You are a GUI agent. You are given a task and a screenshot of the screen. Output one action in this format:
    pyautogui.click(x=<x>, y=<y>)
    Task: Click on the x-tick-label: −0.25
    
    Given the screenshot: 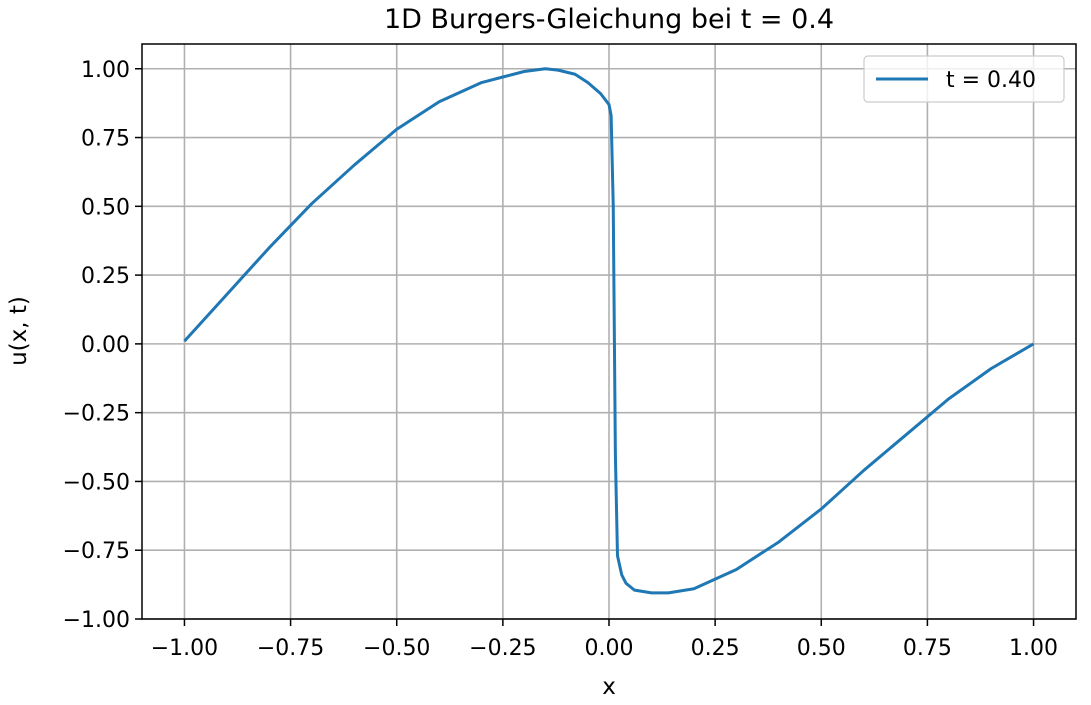 What is the action you would take?
    pyautogui.click(x=502, y=648)
    